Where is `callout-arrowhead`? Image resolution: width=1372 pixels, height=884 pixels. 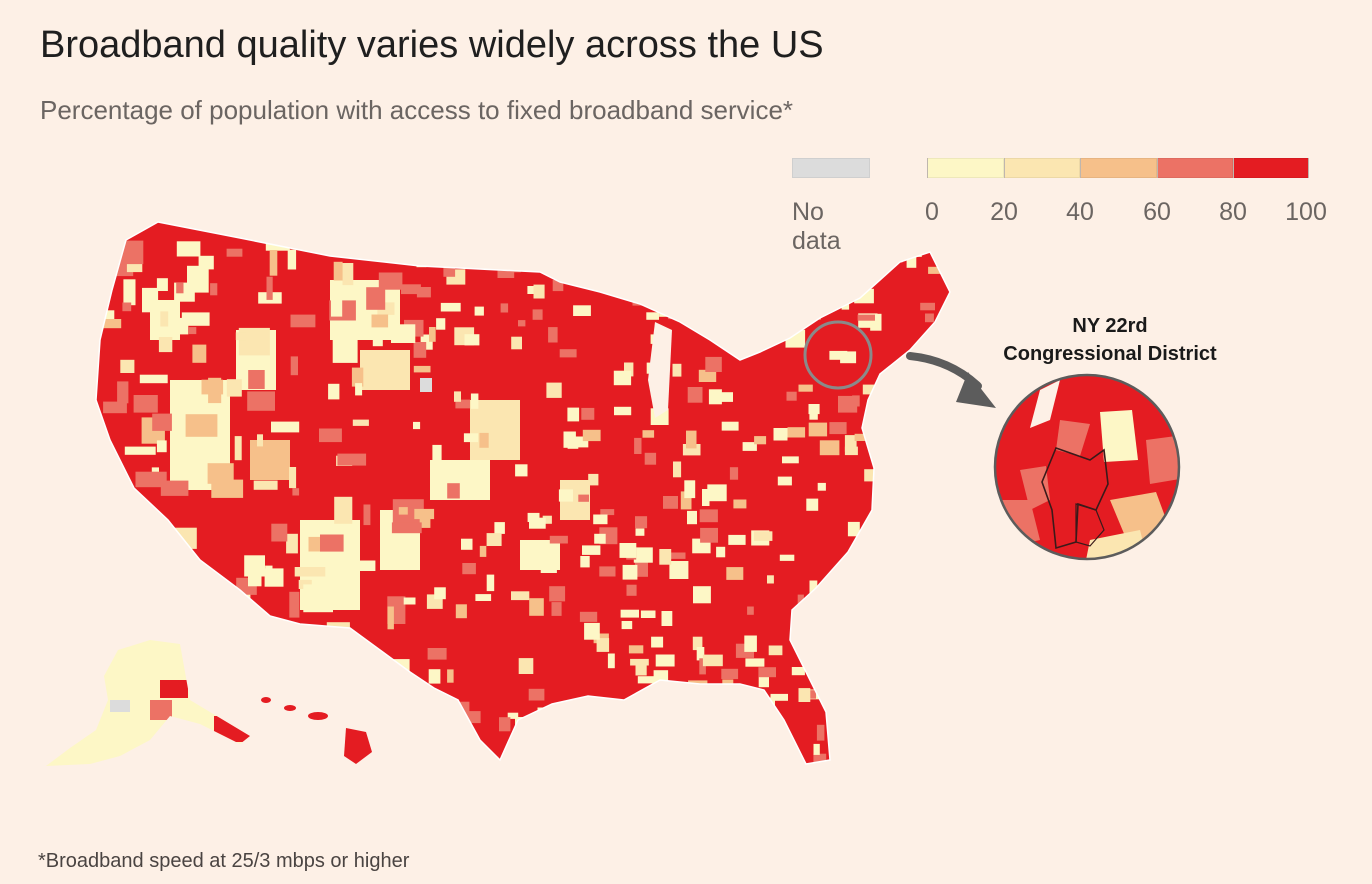
callout-arrowhead is located at coordinates (976, 390).